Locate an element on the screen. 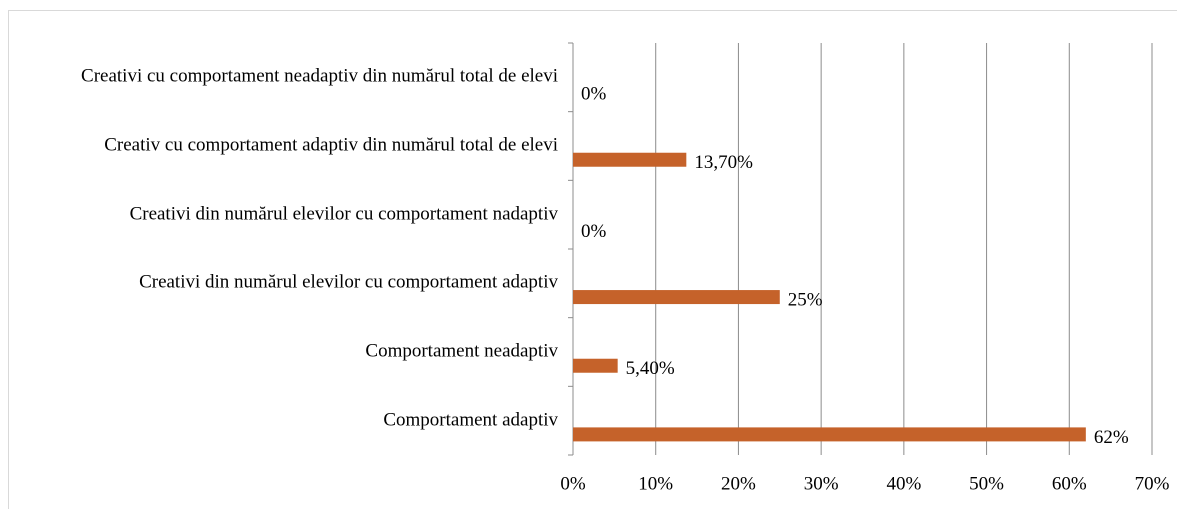  x-tick-label: 70% is located at coordinates (1152, 483).